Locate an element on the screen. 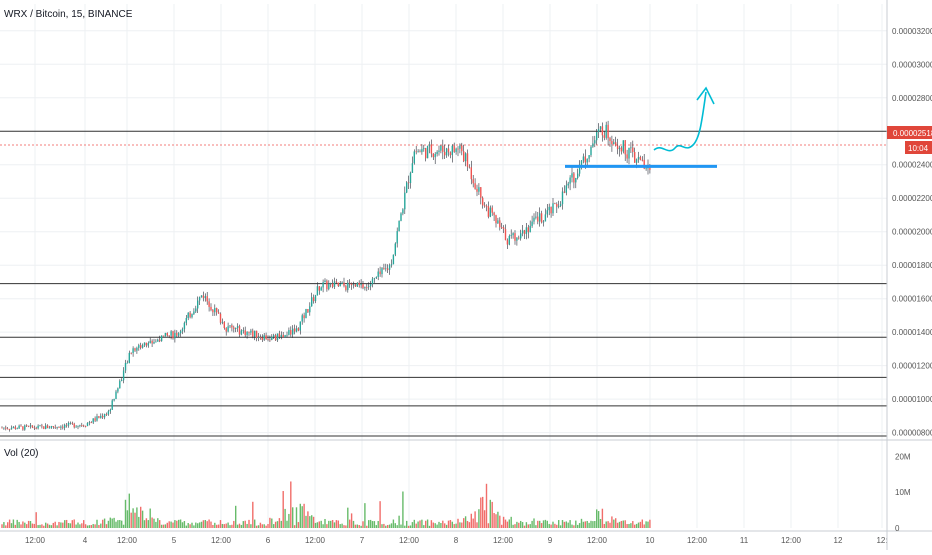  projection-arrow is located at coordinates (680, 121).